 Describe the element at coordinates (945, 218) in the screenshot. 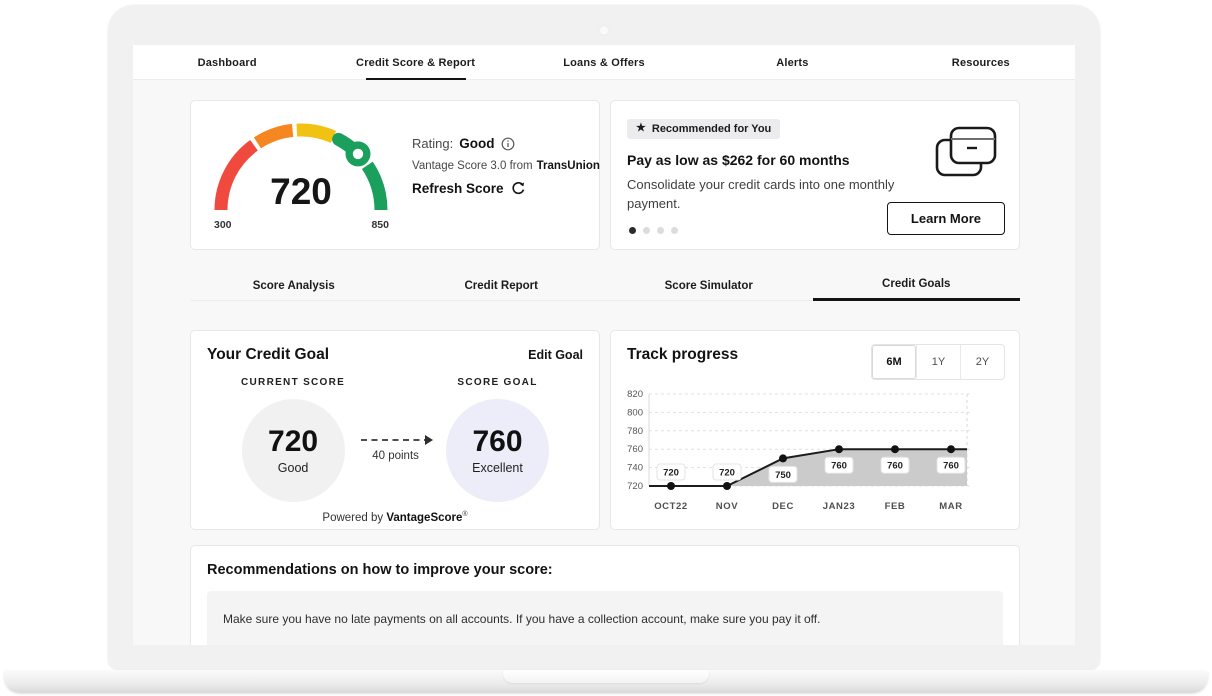

I see `learn-more-button: Learn More` at that location.